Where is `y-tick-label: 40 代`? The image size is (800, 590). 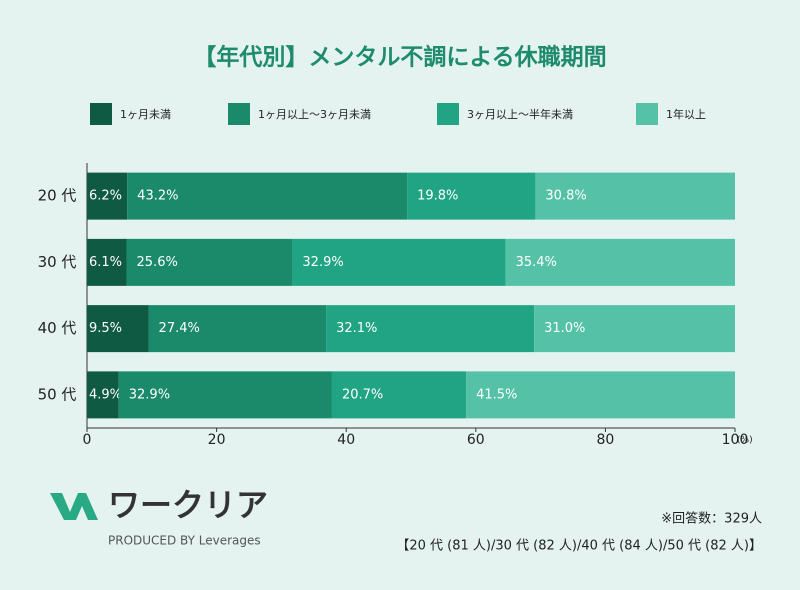 y-tick-label: 40 代 is located at coordinates (57, 328).